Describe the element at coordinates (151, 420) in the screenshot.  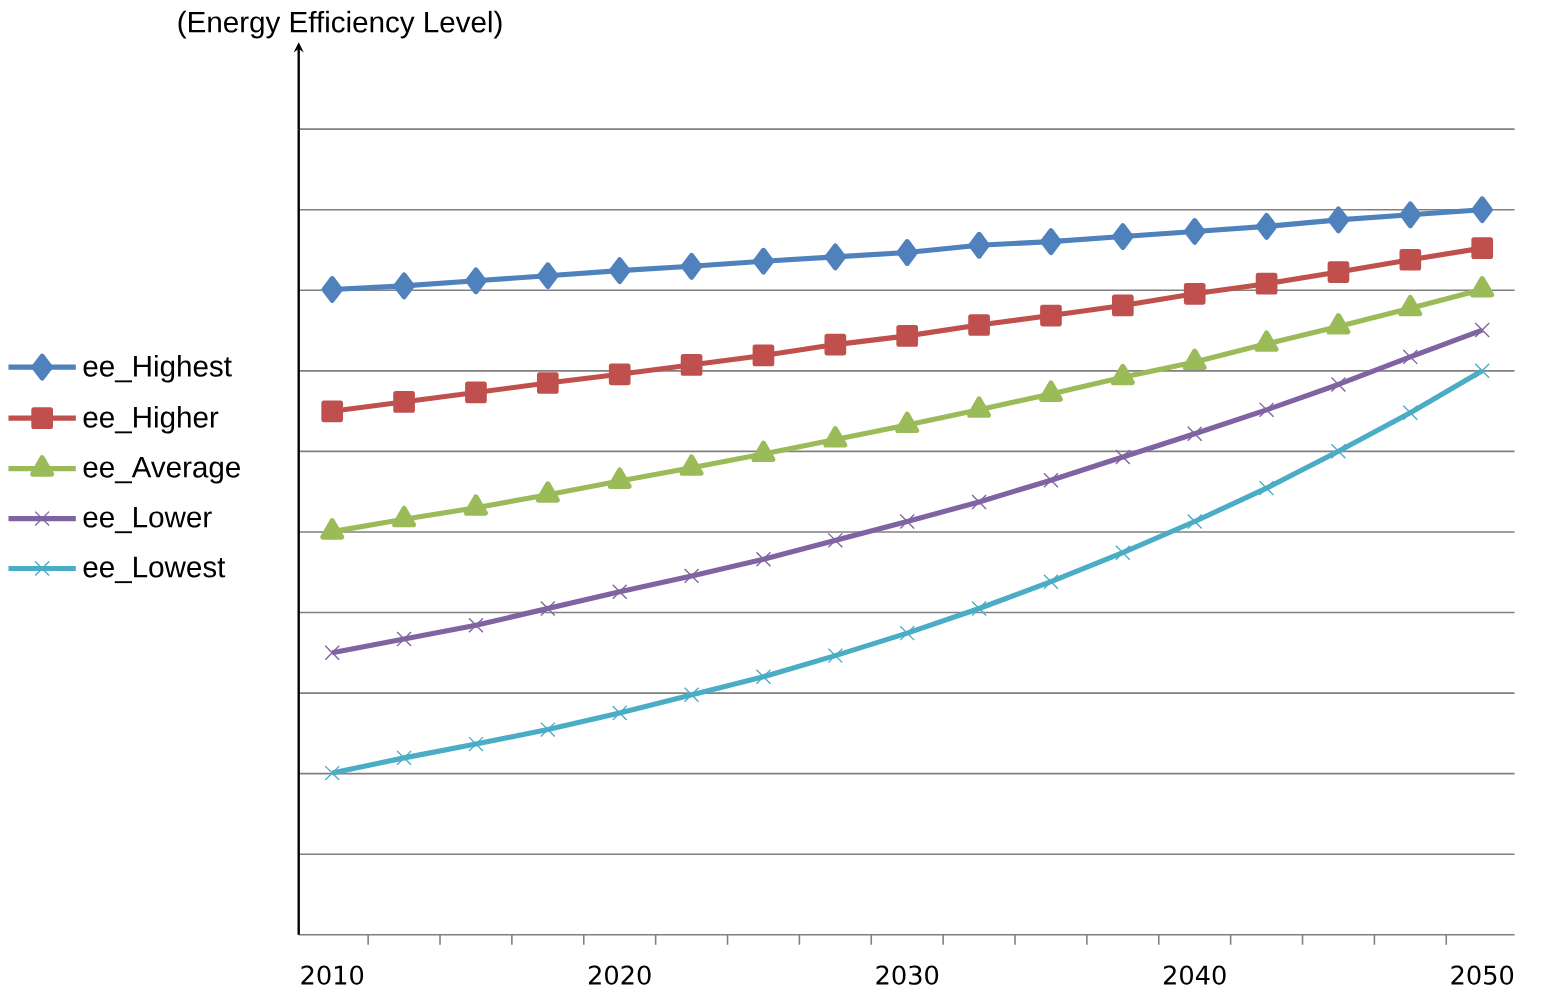
I see `legend-label: ee_Higher` at that location.